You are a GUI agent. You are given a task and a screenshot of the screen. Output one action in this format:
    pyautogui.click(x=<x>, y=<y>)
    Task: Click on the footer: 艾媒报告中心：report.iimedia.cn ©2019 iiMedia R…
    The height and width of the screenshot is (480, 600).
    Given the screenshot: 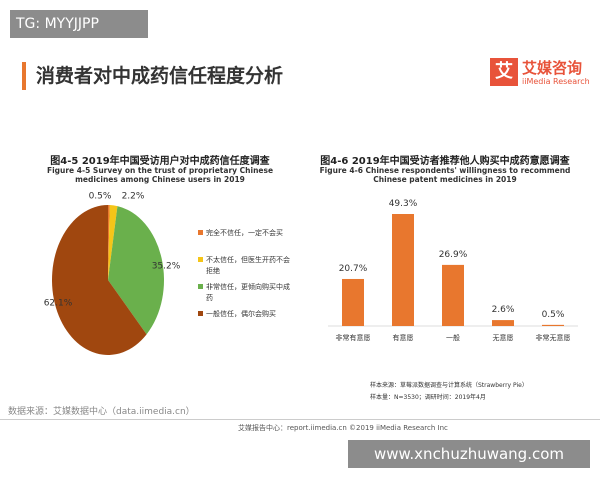 What is the action you would take?
    pyautogui.click(x=343, y=428)
    